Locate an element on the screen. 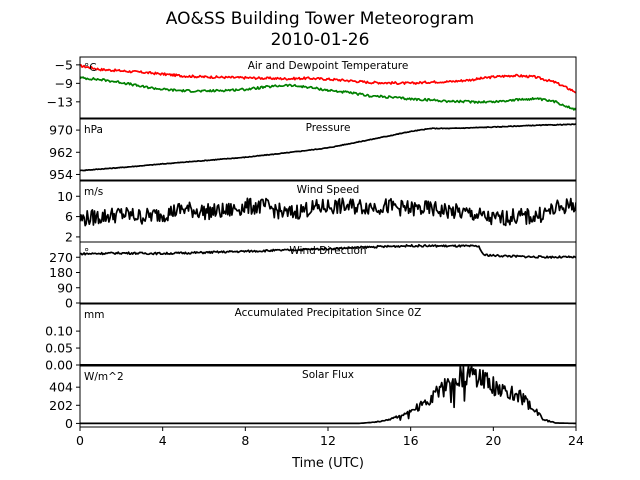  y-tick-label: 970 is located at coordinates (61, 130).